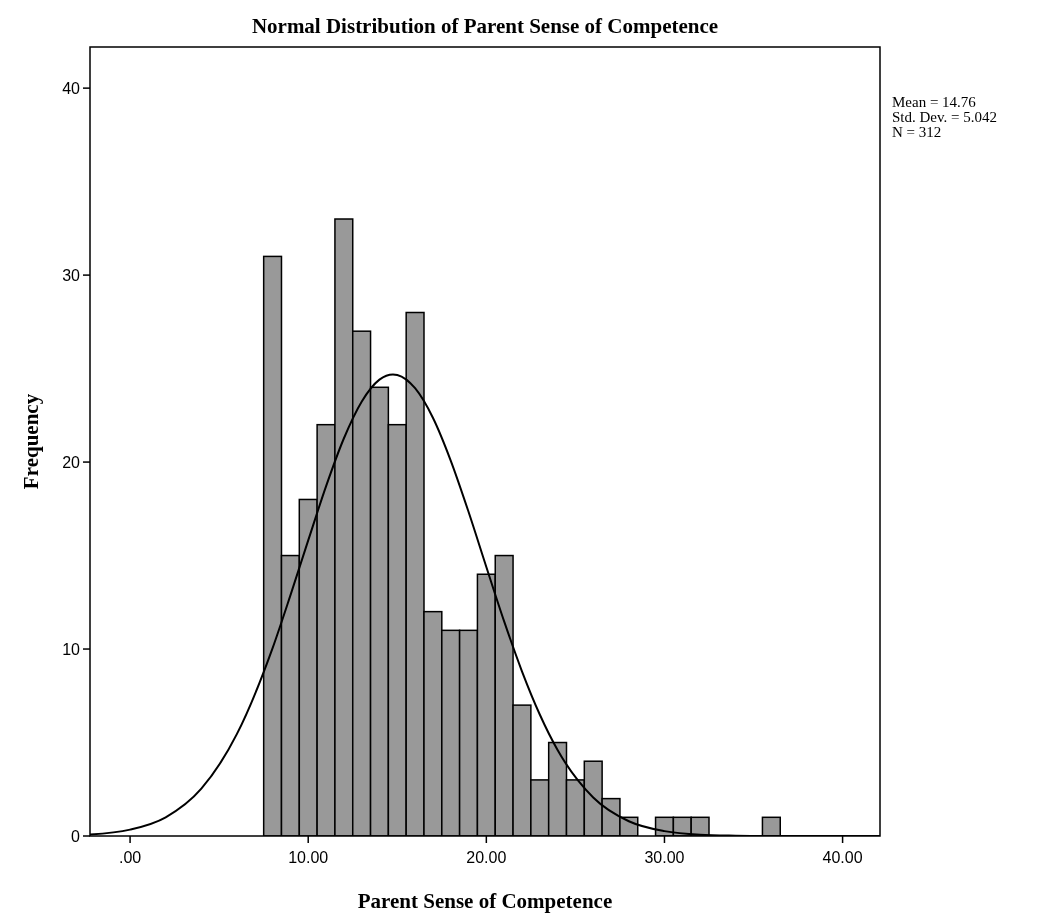 This screenshot has width=1053, height=921. Describe the element at coordinates (31, 441) in the screenshot. I see `y-axis-title: Frequency` at that location.